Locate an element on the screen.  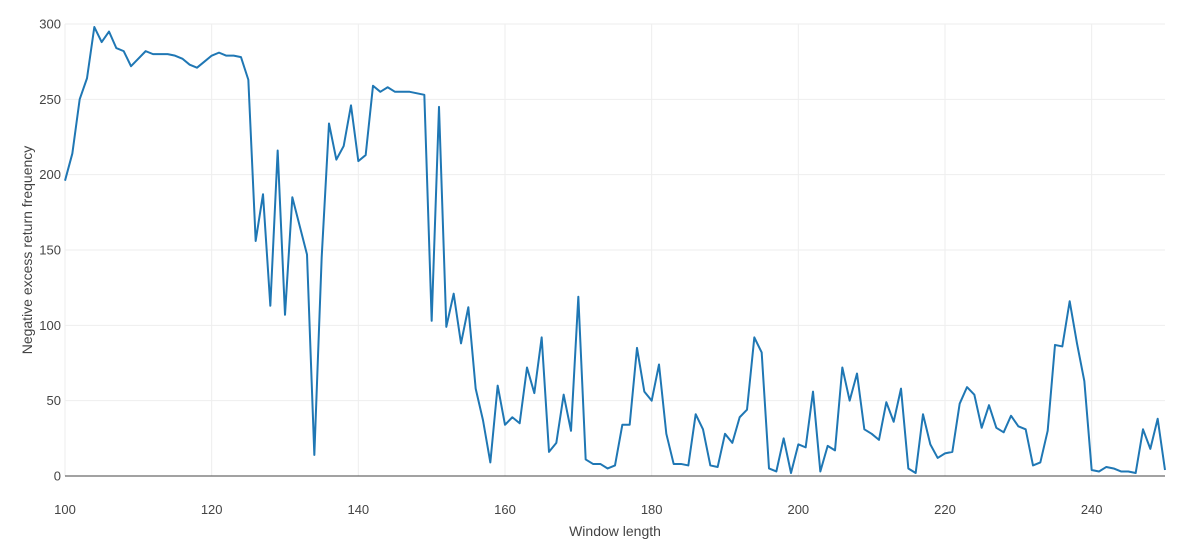
y-tick-labels: 0 50 100 150 200 250 300 is located at coordinates (50, 250).